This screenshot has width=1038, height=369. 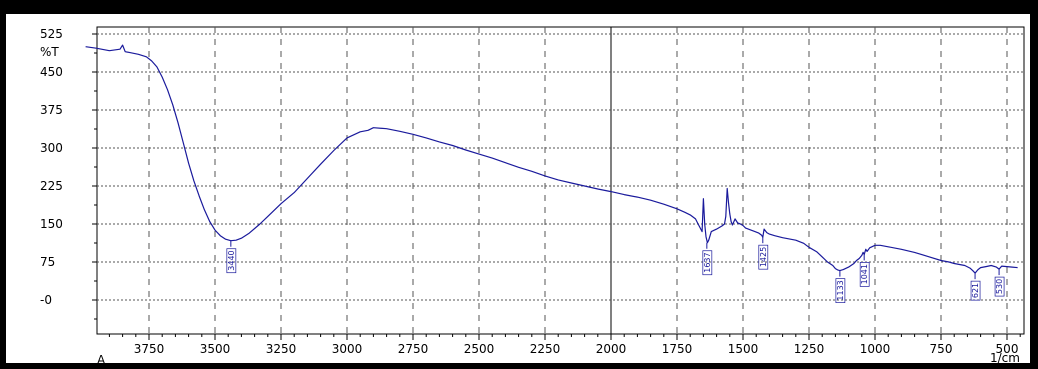 I want to click on peak-label: 3440, so click(x=231, y=260).